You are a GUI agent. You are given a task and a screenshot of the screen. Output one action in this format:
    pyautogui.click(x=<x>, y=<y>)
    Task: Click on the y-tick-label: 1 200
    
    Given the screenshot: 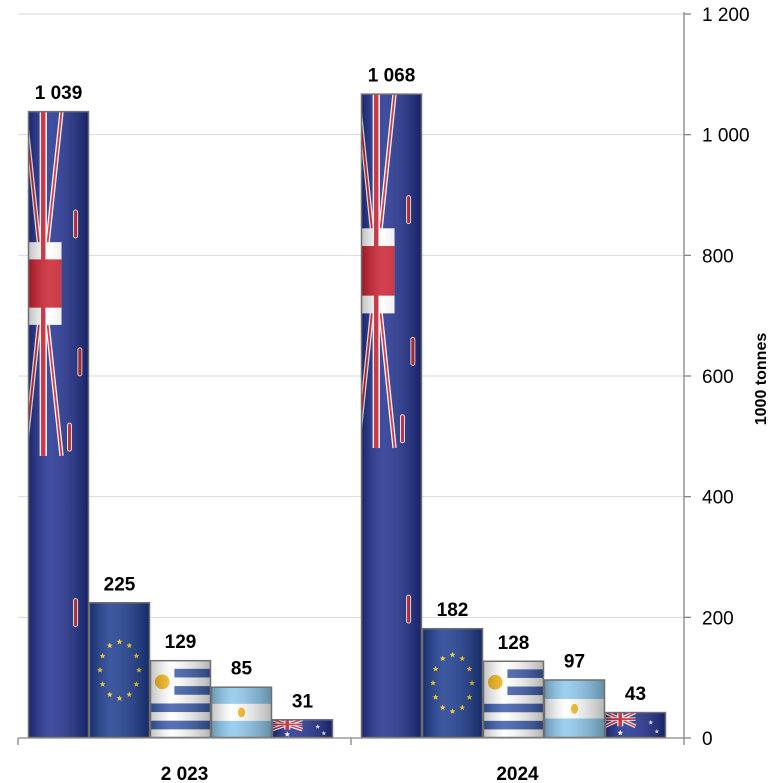 What is the action you would take?
    pyautogui.click(x=726, y=15)
    